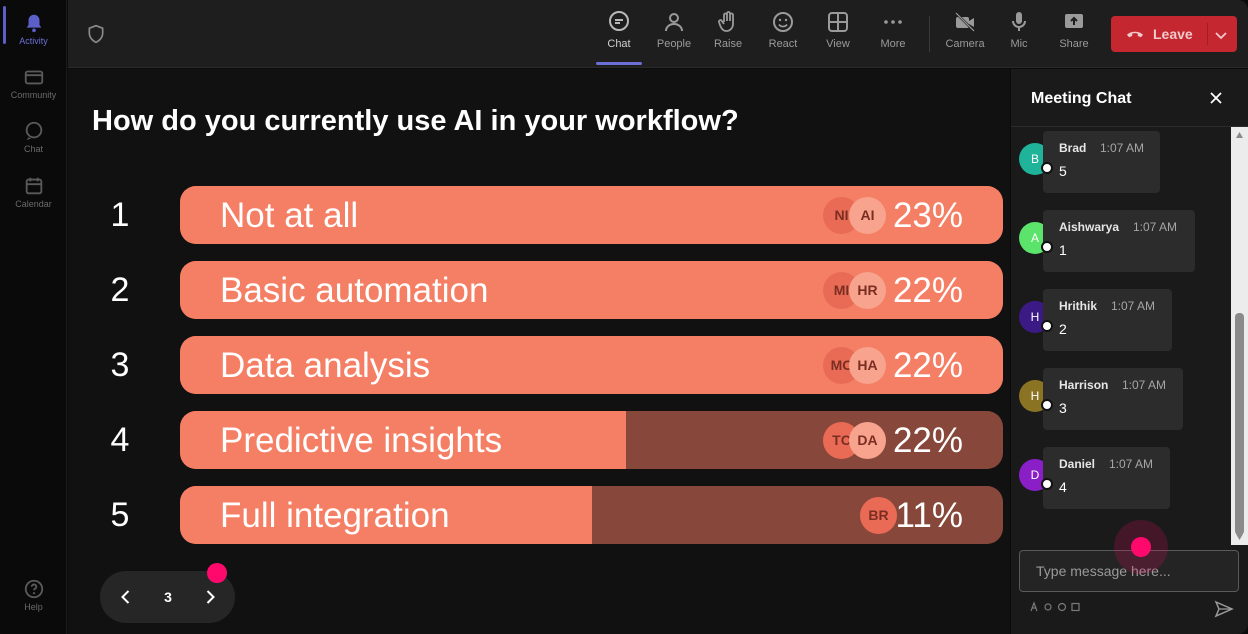  What do you see at coordinates (33, 149) in the screenshot?
I see `rail-item-label: Chat` at bounding box center [33, 149].